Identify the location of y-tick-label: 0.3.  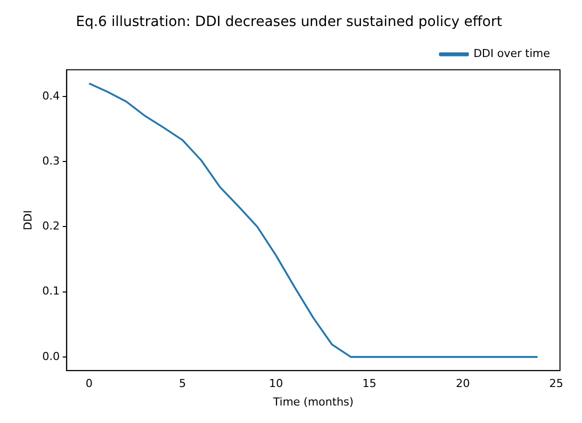
(51, 161).